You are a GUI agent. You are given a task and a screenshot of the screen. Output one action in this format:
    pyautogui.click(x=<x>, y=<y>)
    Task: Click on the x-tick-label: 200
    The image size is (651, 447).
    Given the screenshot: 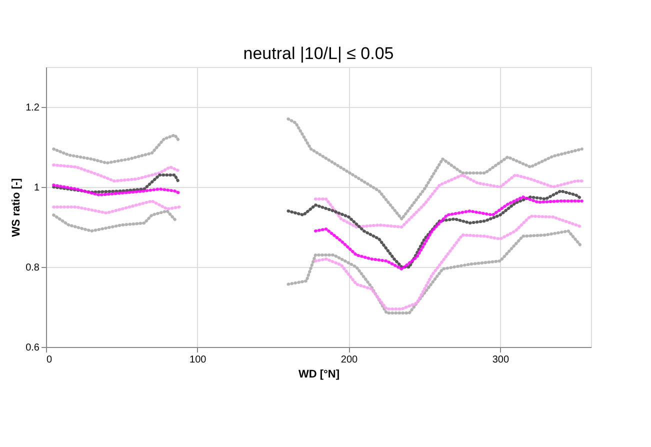 What is the action you would take?
    pyautogui.click(x=349, y=360)
    